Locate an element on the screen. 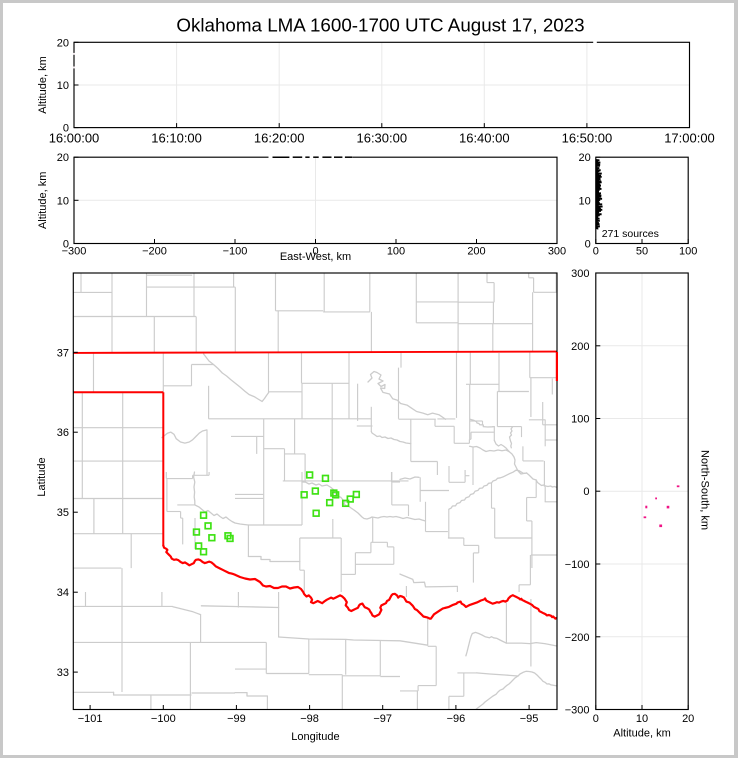  svg-text: −101 is located at coordinates (90, 719).